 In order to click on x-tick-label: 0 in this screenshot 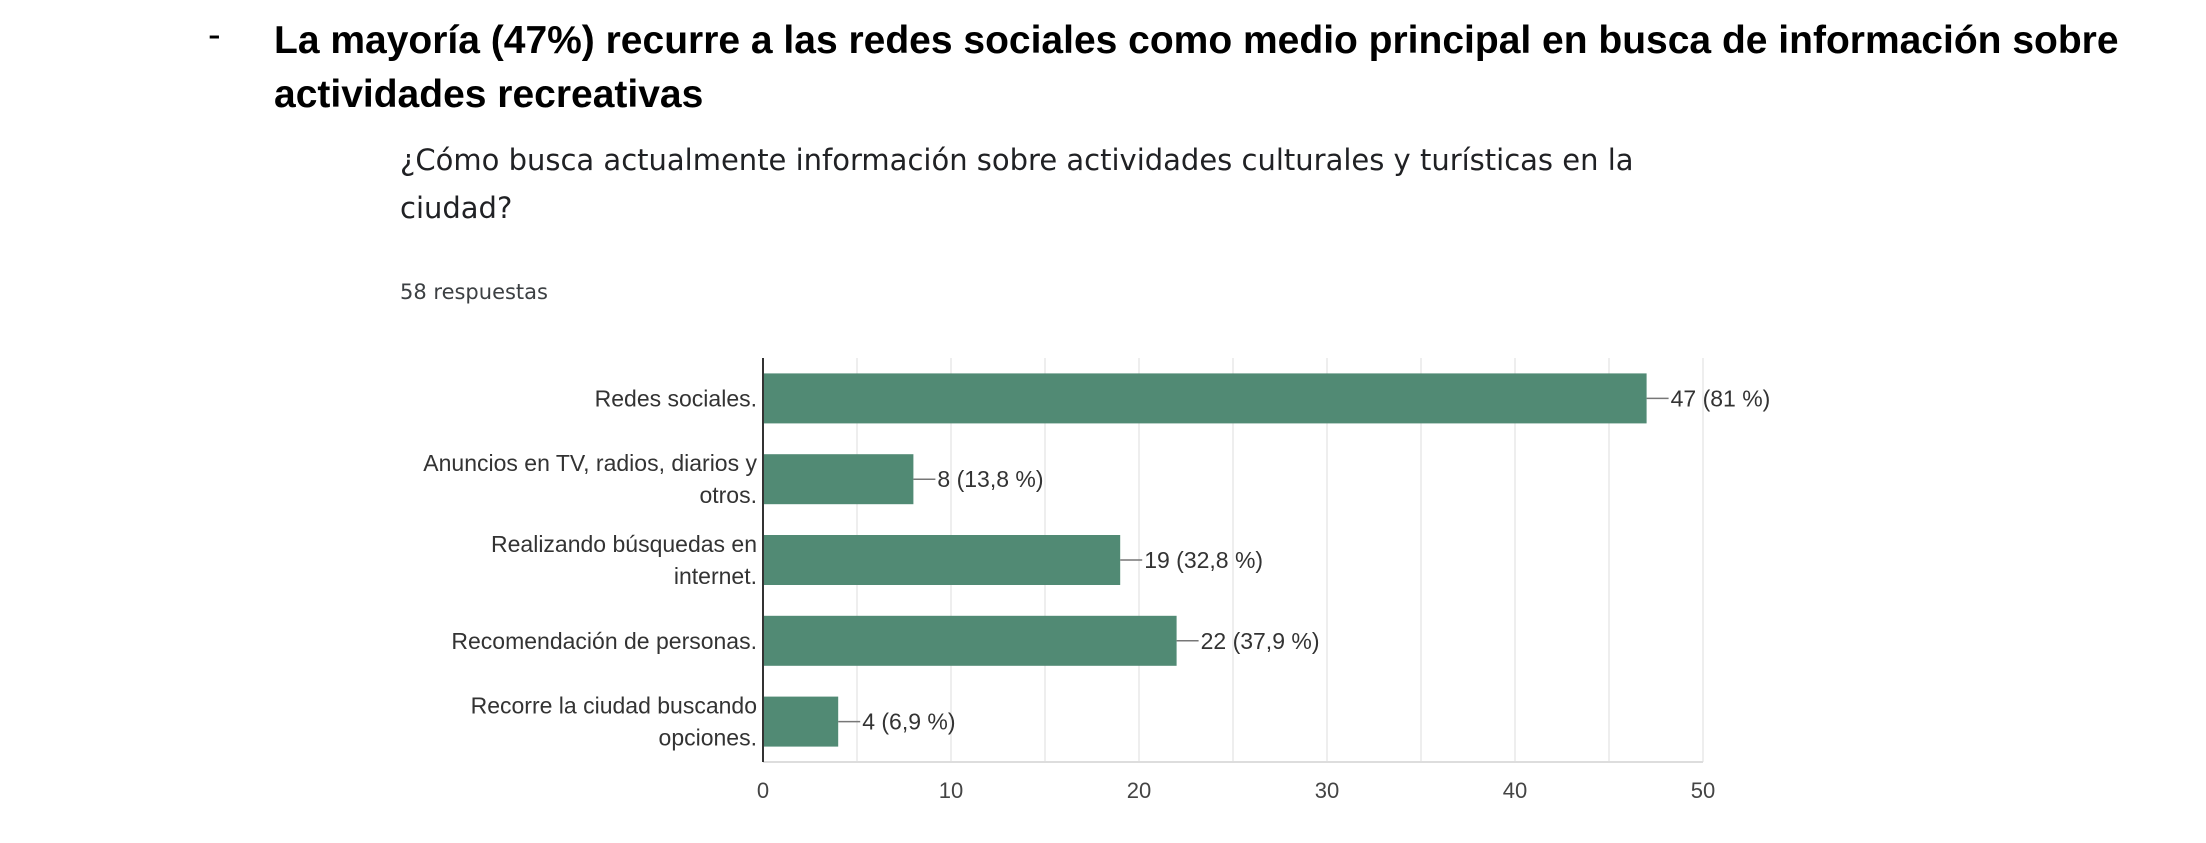, I will do `click(763, 790)`.